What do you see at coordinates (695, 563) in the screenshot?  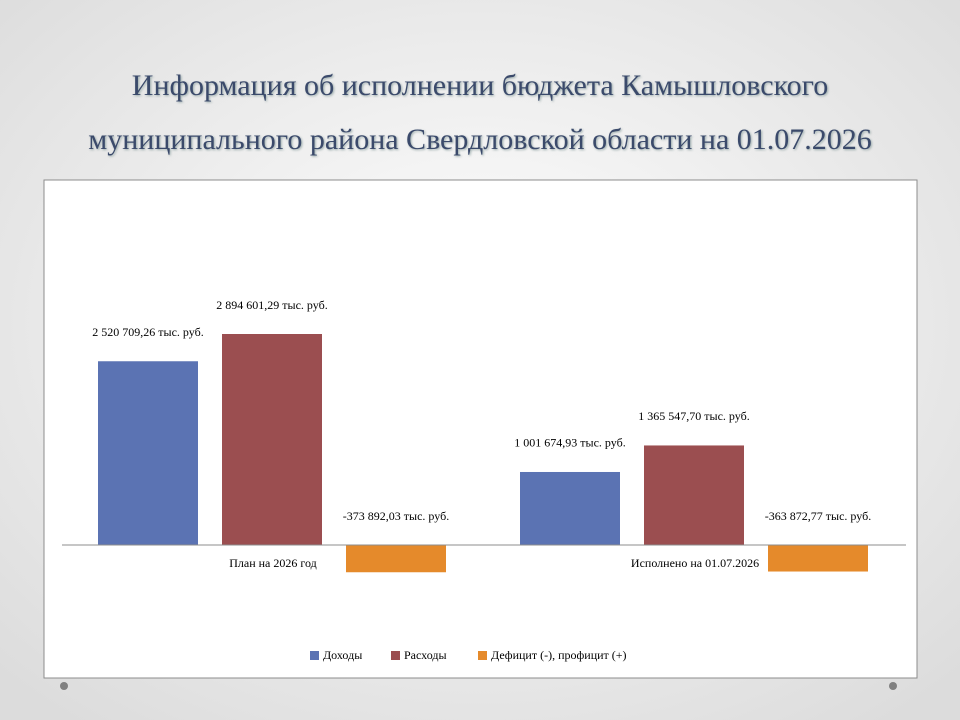 I see `x-tick-label: Исполнено на 01.07.2026` at bounding box center [695, 563].